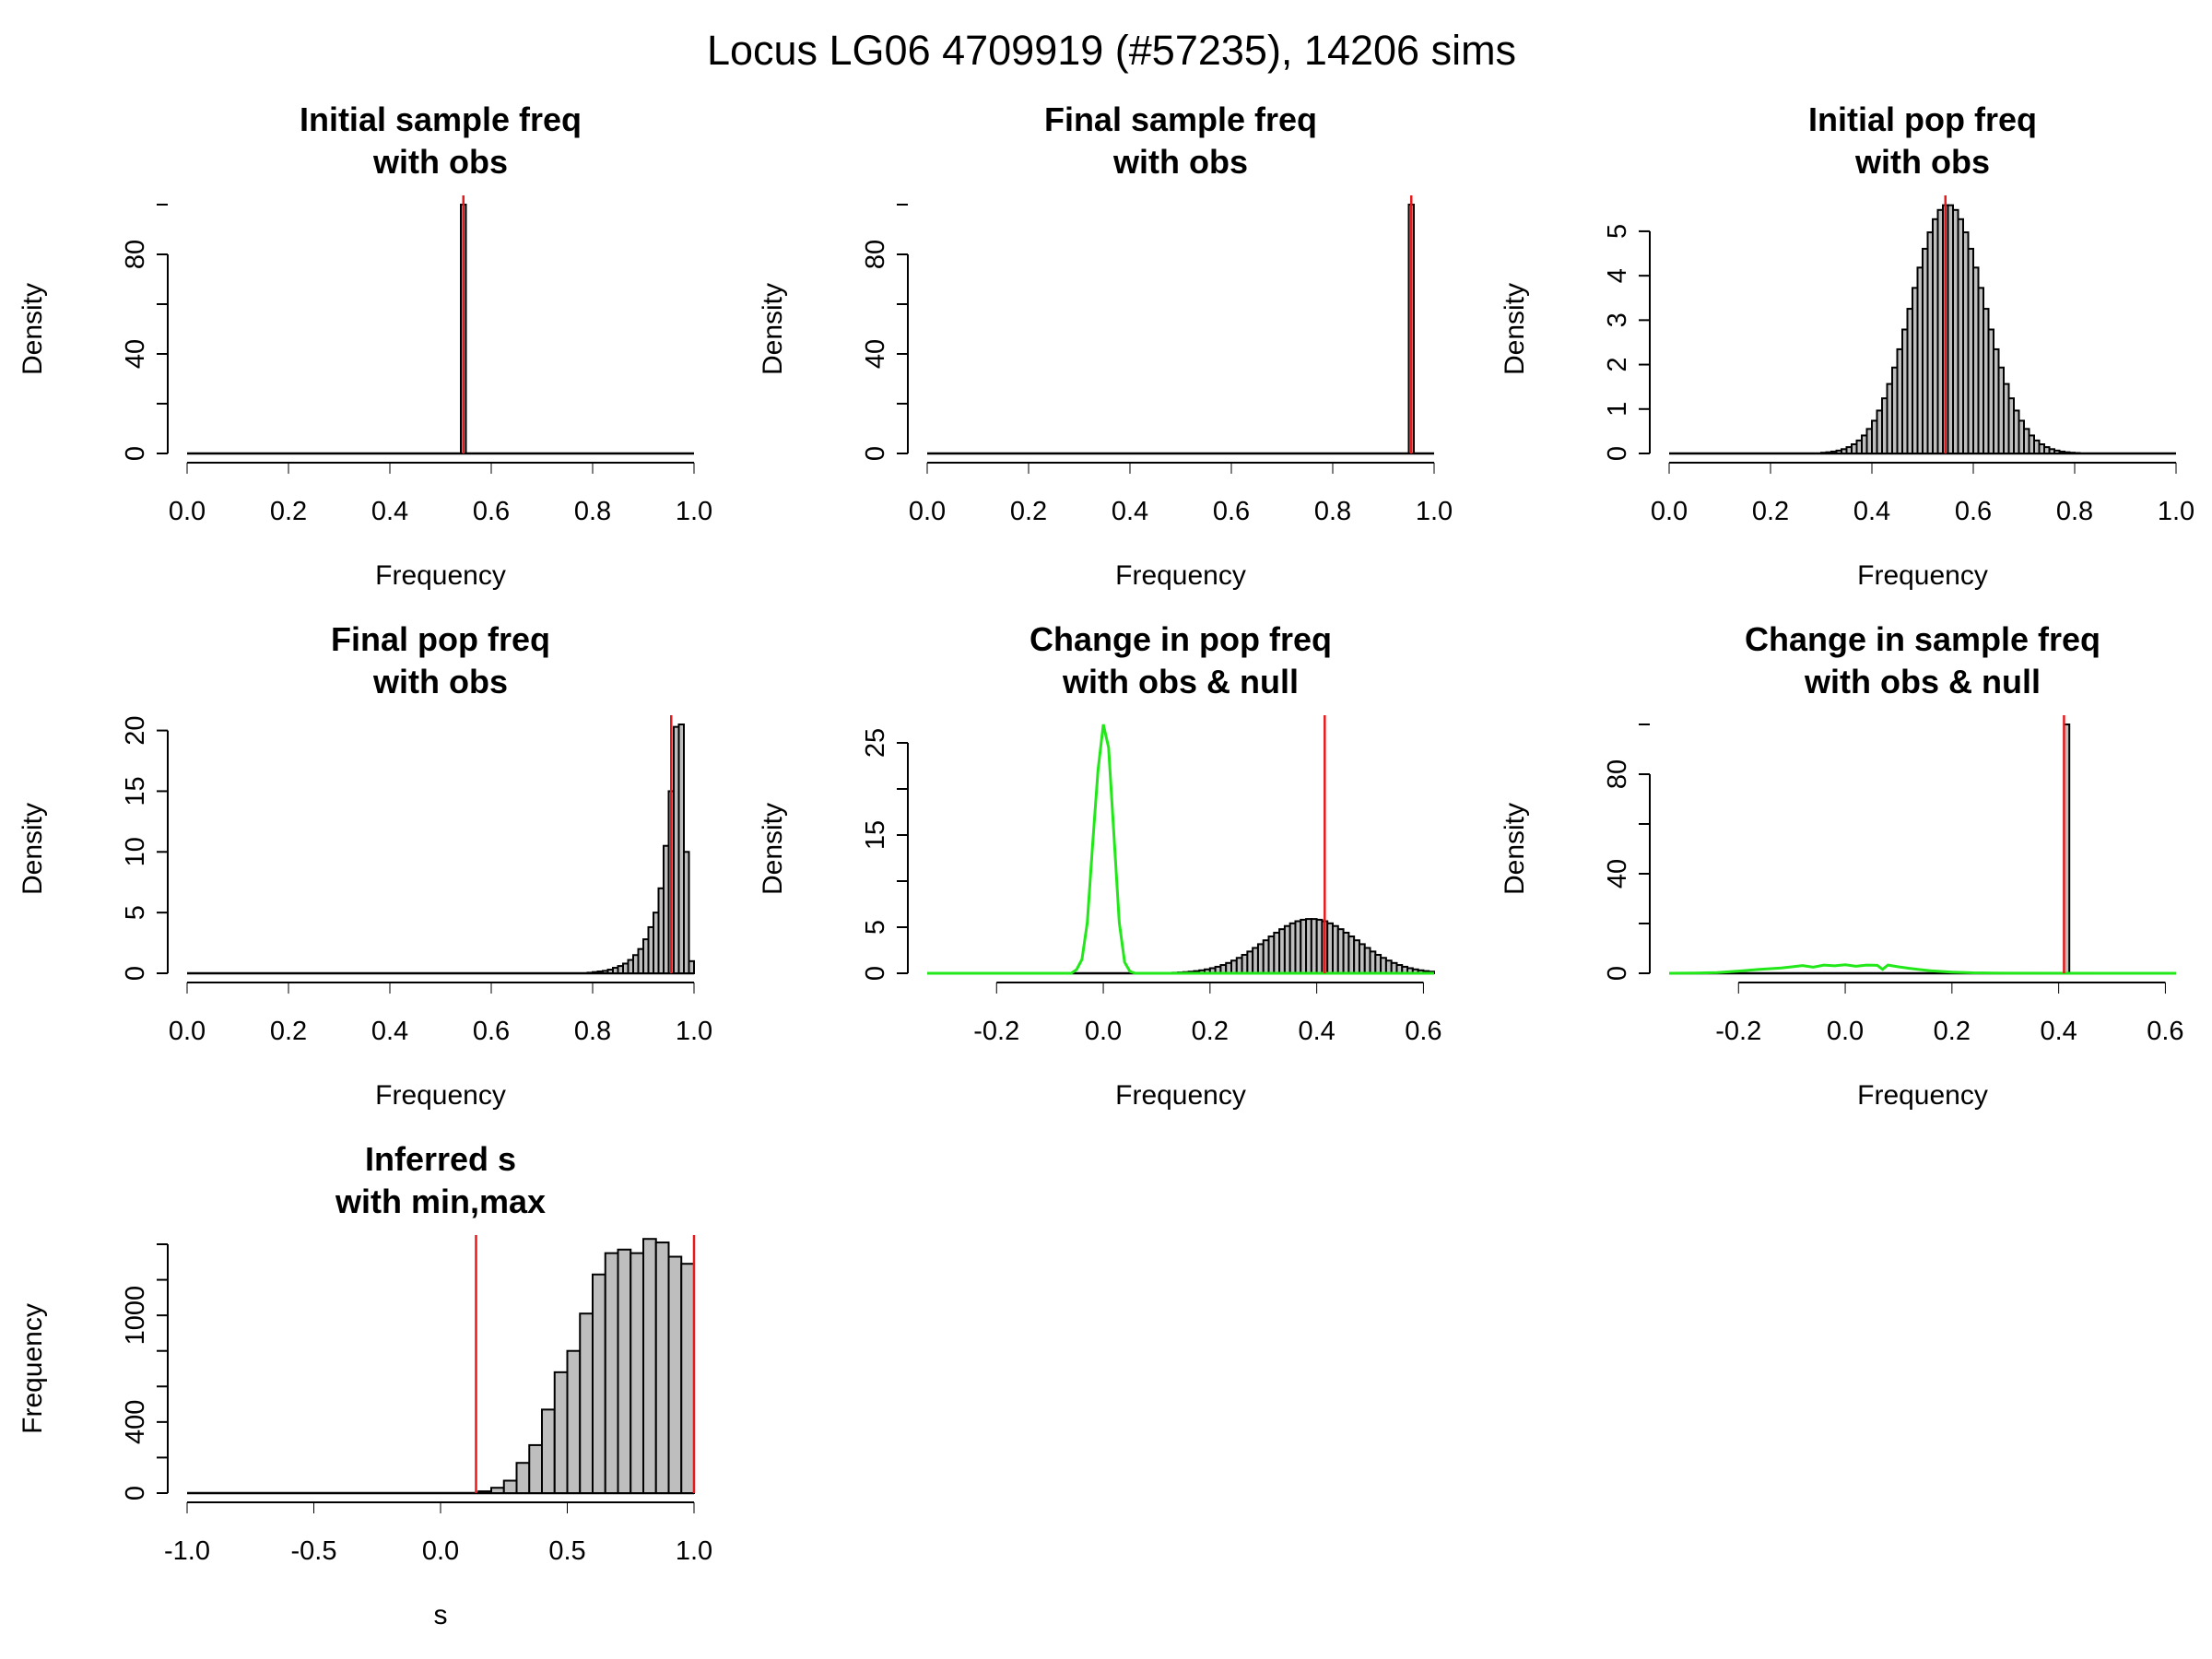 Image resolution: width=2212 pixels, height=1659 pixels. Describe the element at coordinates (1922, 639) in the screenshot. I see `panel-title-line: Change in sample freq` at that location.